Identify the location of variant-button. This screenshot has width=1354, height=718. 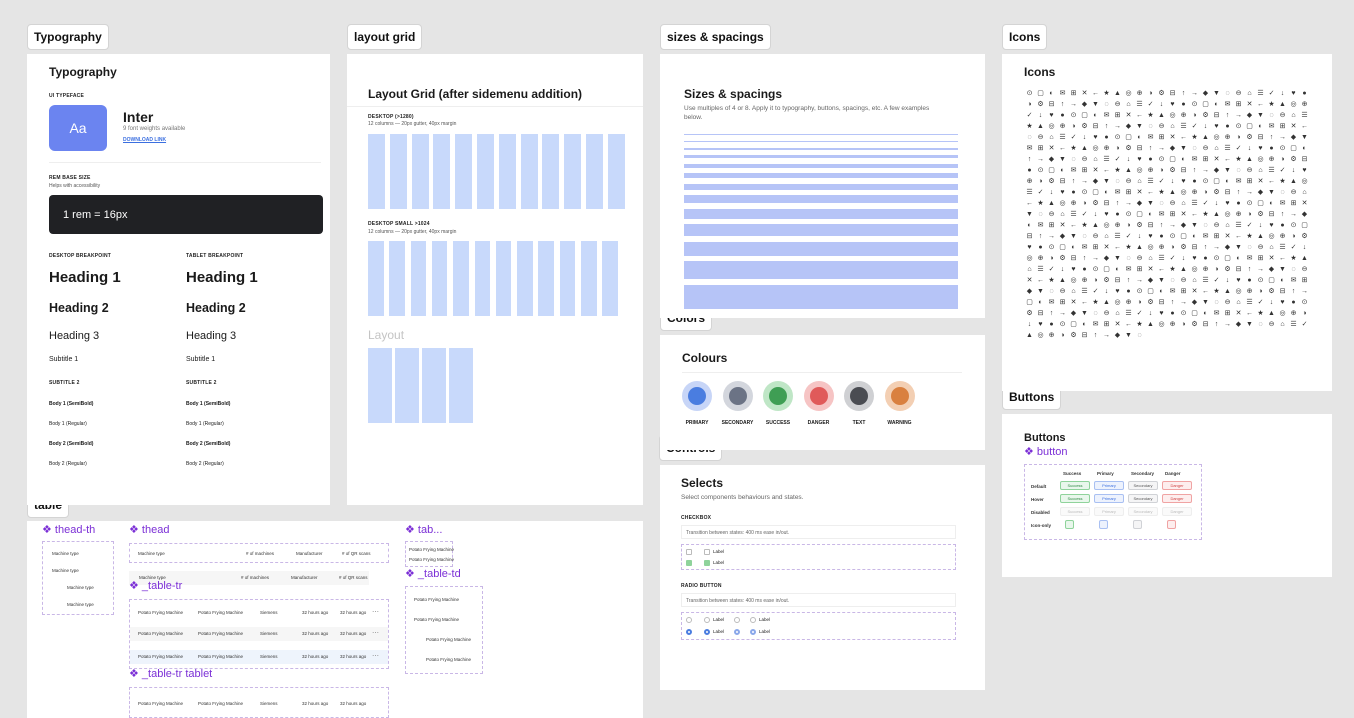
(1171, 524).